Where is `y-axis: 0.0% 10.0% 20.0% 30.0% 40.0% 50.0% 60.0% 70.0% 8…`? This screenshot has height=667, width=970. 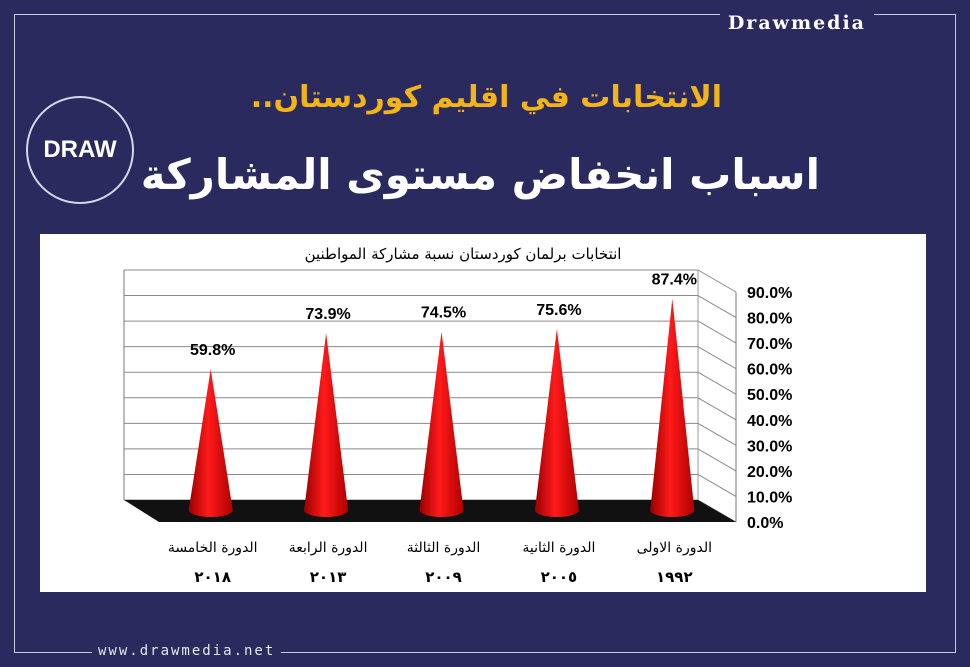 y-axis: 0.0% 10.0% 20.0% 30.0% 40.0% 50.0% 60.0% 70.0% 8… is located at coordinates (769, 408).